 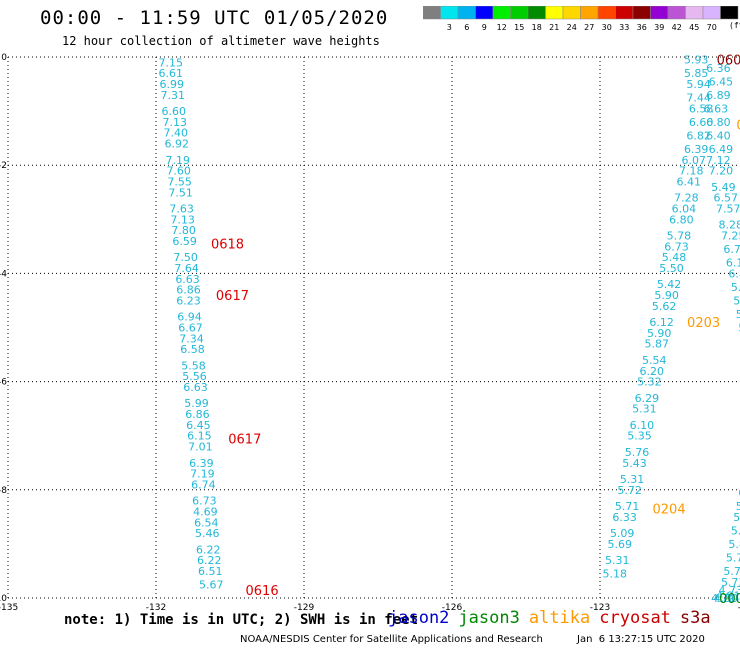 I want to click on data-point: 6.10, so click(x=642, y=425).